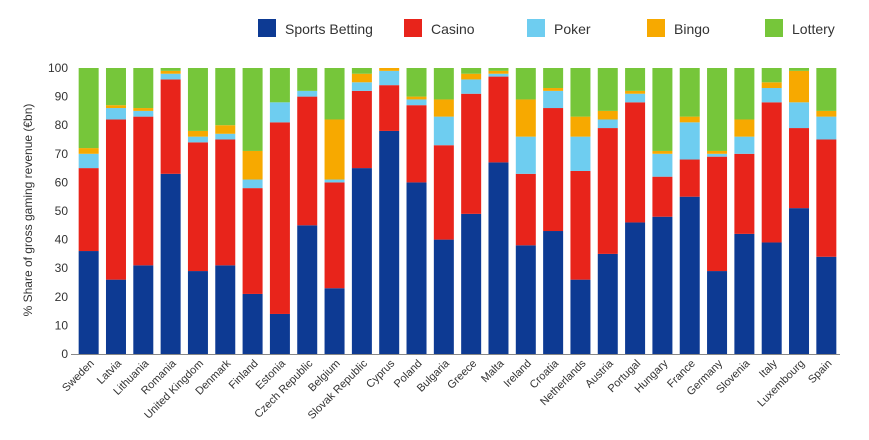  I want to click on y-tick-label: 0, so click(64, 354).